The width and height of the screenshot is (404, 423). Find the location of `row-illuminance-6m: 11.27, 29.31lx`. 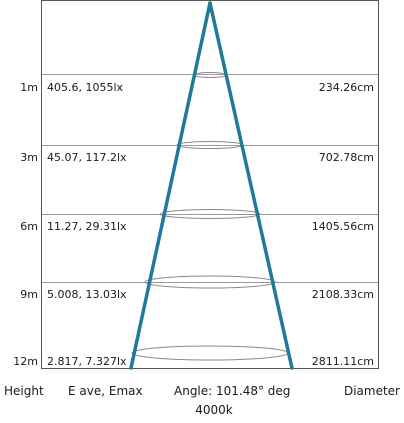

row-illuminance-6m: 11.27, 29.31lx is located at coordinates (87, 226).